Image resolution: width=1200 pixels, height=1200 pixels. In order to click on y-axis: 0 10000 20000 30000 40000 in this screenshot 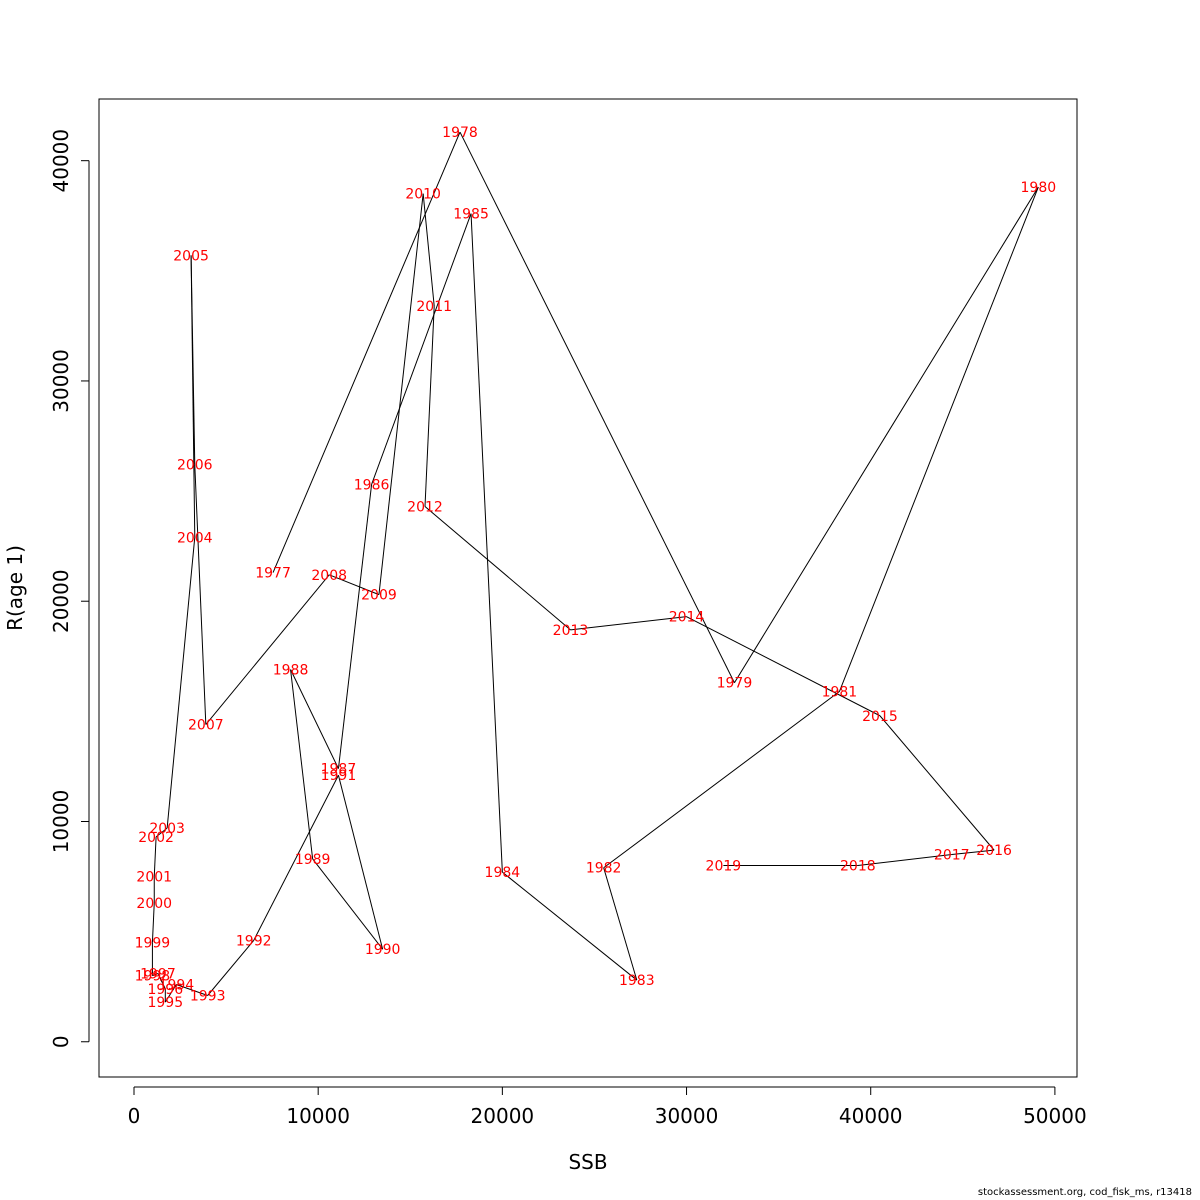, I will do `click(69, 588)`.